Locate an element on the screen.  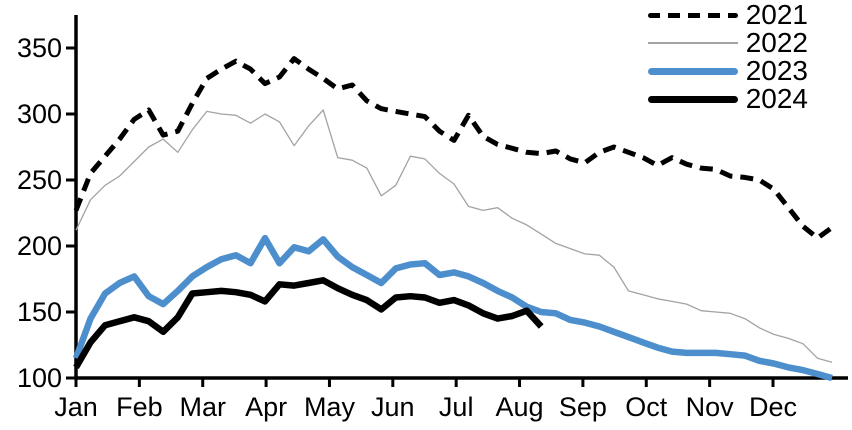
y-tick-label: 300 is located at coordinates (39, 114).